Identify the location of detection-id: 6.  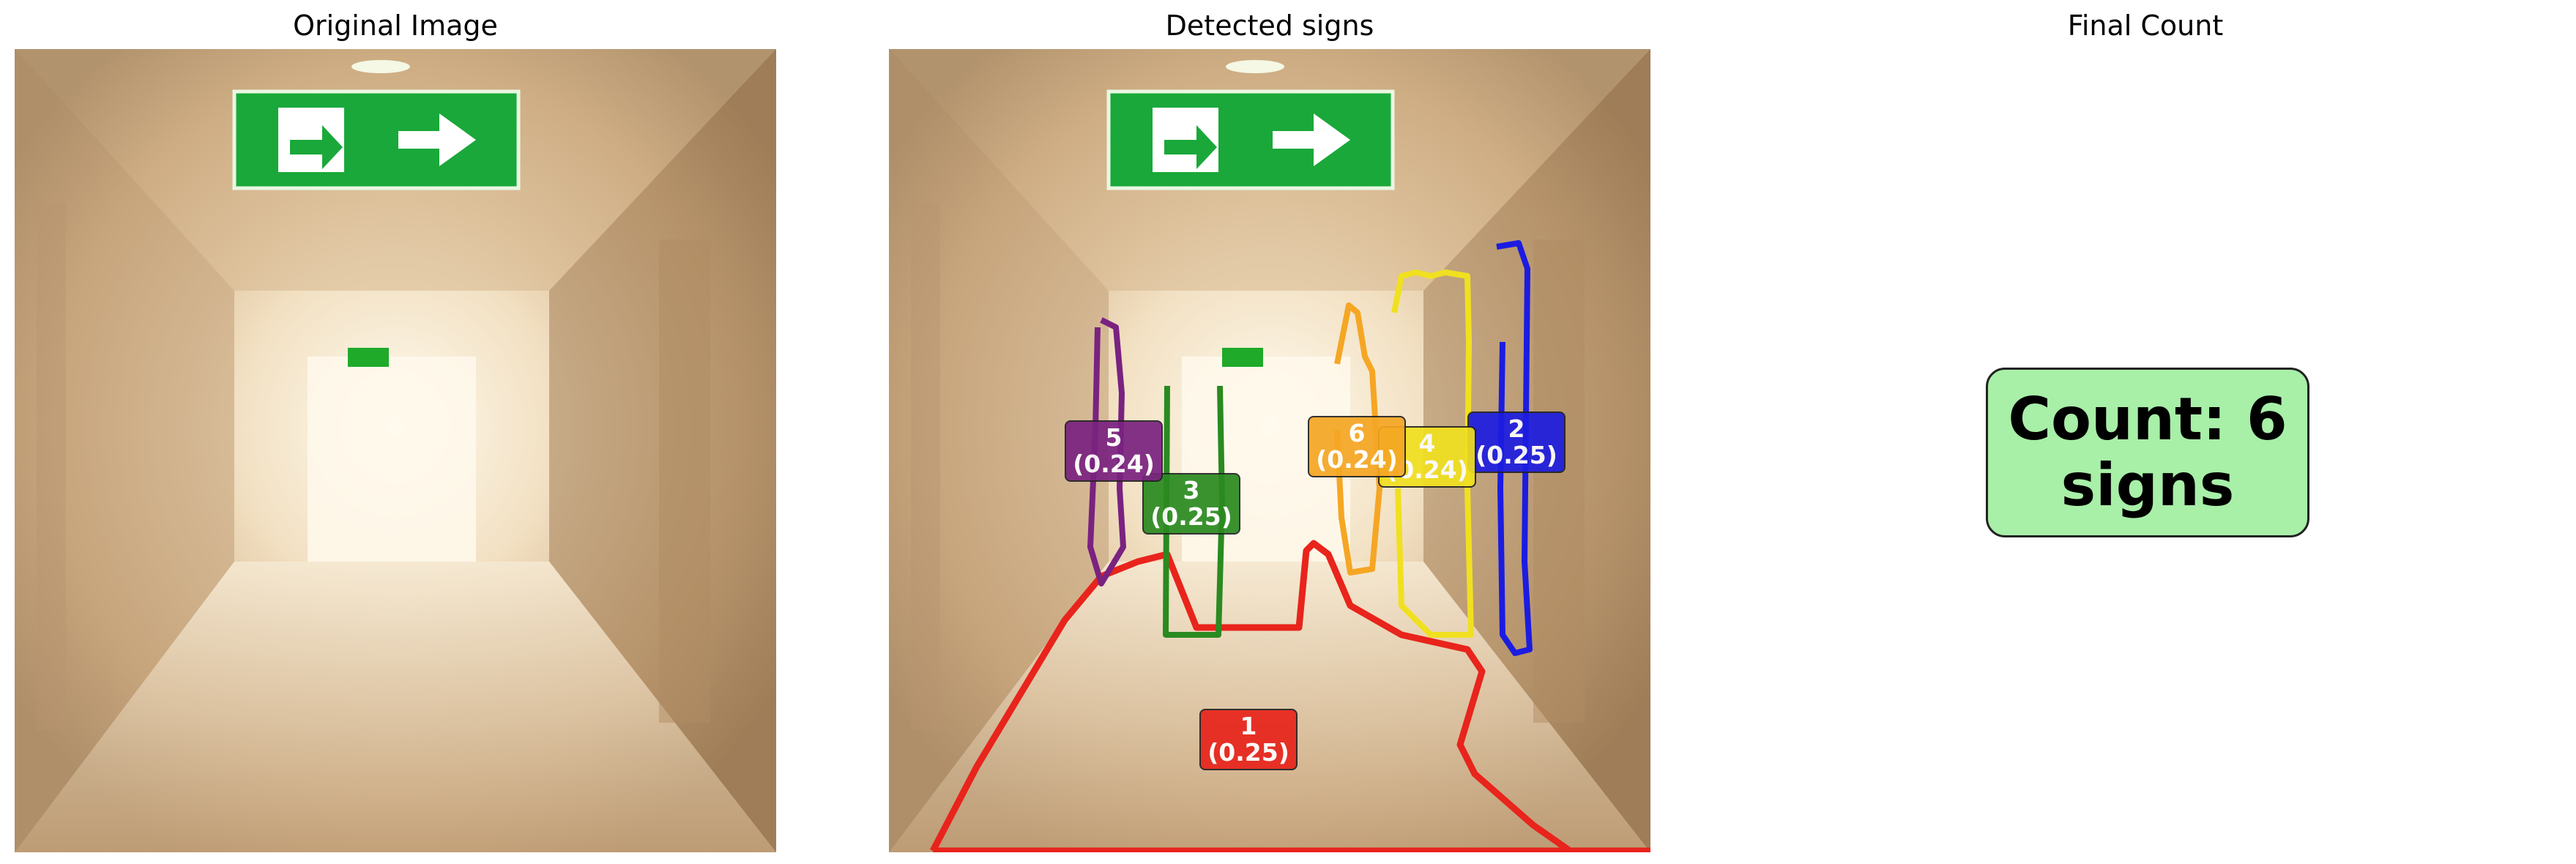
(1357, 433).